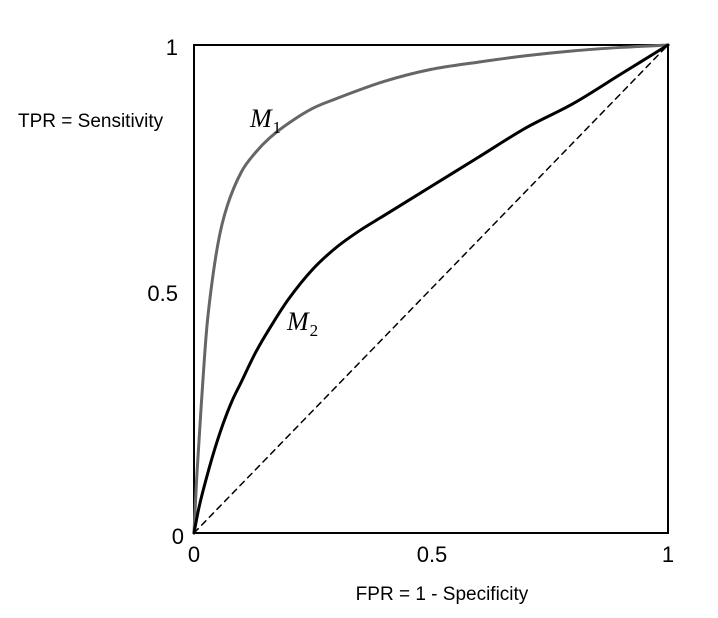 The image size is (718, 618). What do you see at coordinates (668, 554) in the screenshot?
I see `x-tick-label-right: 1` at bounding box center [668, 554].